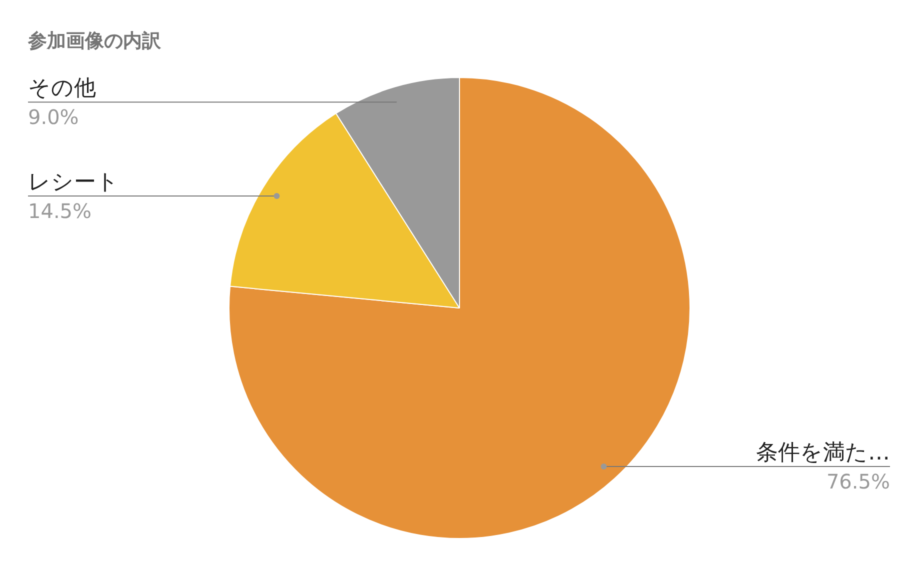  I want to click on chart-title: 参加画像の内訳, so click(94, 41).